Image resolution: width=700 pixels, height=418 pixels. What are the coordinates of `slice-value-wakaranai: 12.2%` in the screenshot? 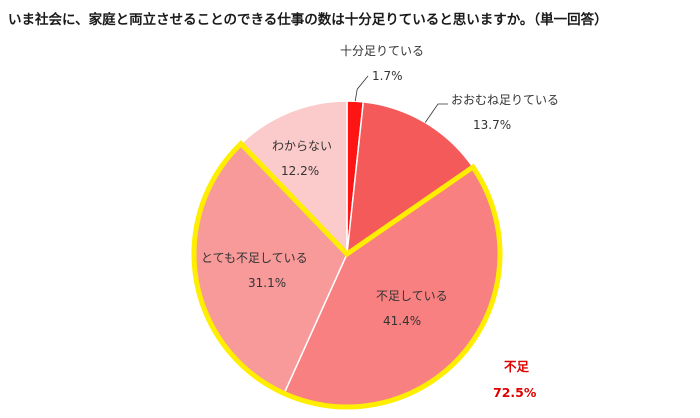 It's located at (300, 171).